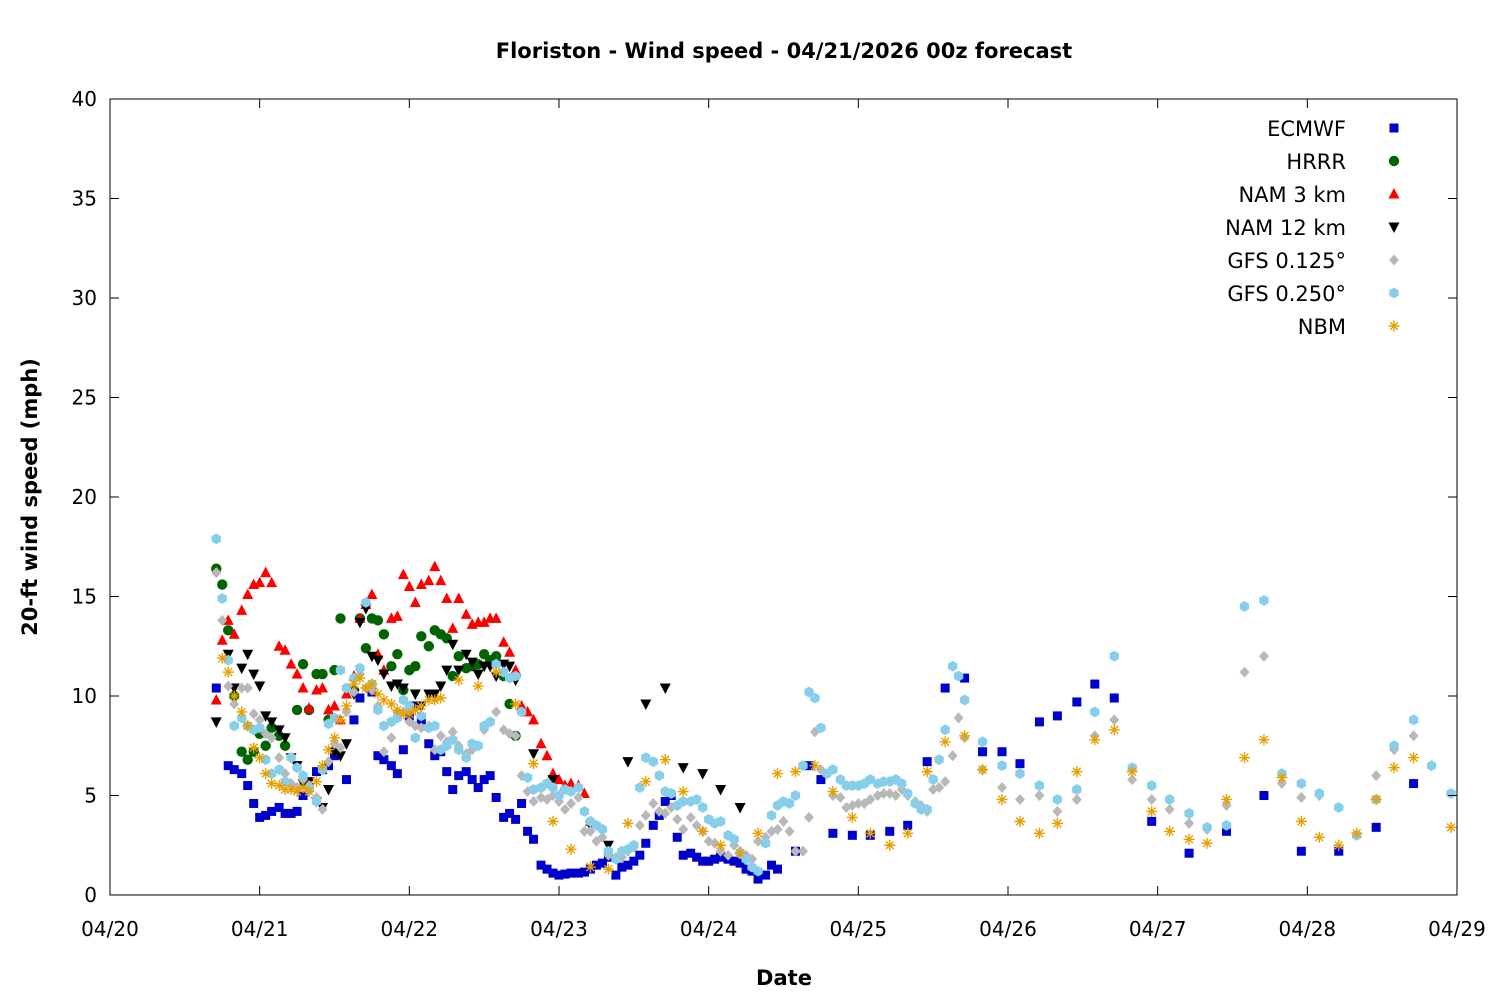 The width and height of the screenshot is (1500, 1000). I want to click on legend-label: NAM 12 km, so click(1285, 228).